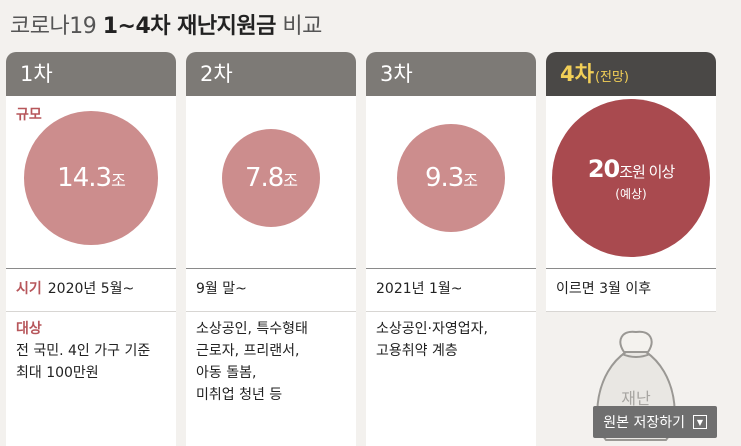  I want to click on dropdown-icon: ▼, so click(700, 422).